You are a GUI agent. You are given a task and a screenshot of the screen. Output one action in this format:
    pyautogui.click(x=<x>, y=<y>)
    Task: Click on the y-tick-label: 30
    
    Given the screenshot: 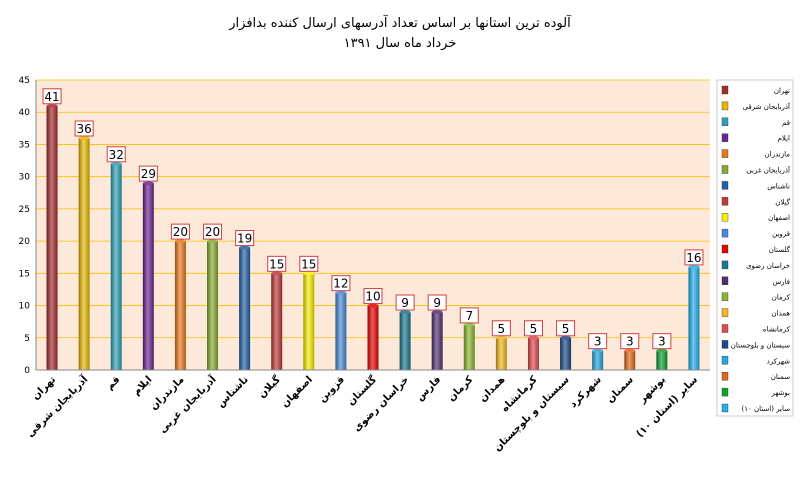 What is the action you would take?
    pyautogui.click(x=25, y=178)
    